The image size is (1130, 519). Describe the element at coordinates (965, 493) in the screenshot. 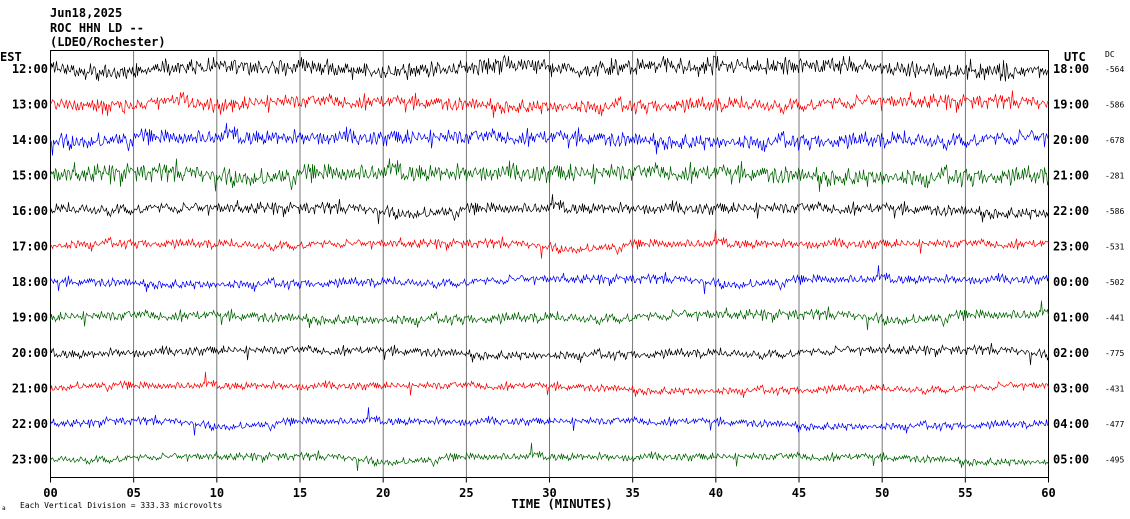

I see `x-tick-label: 55` at that location.